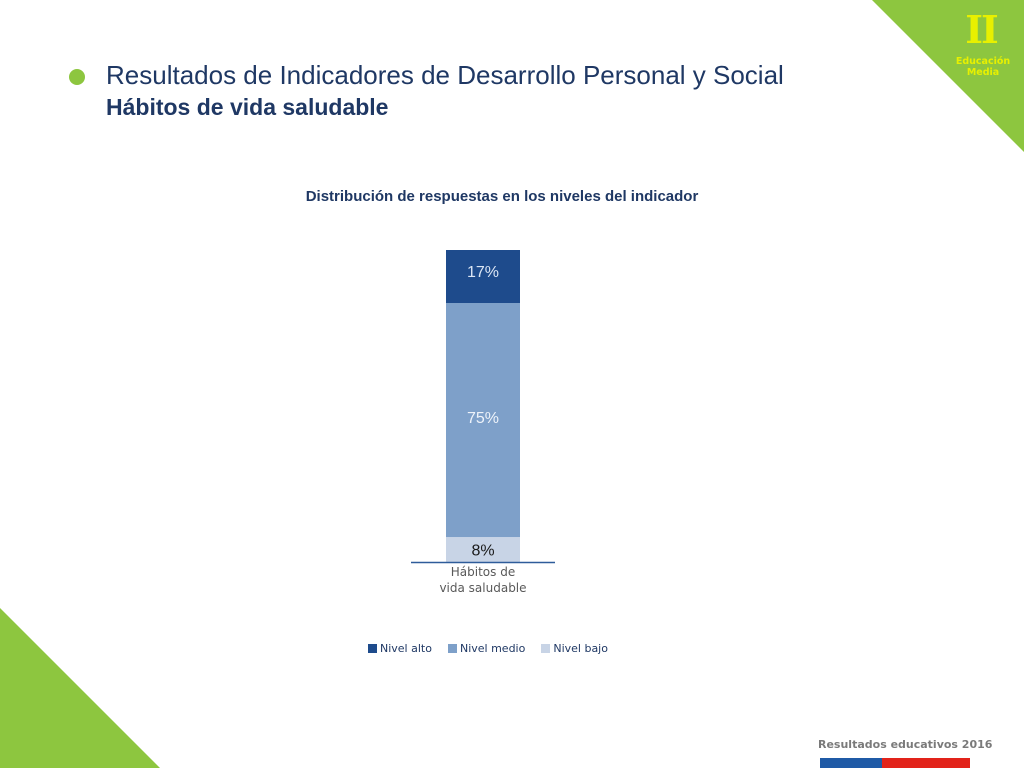 The height and width of the screenshot is (768, 1024). What do you see at coordinates (905, 744) in the screenshot?
I see `footer-text: Resultados educativos 2016` at bounding box center [905, 744].